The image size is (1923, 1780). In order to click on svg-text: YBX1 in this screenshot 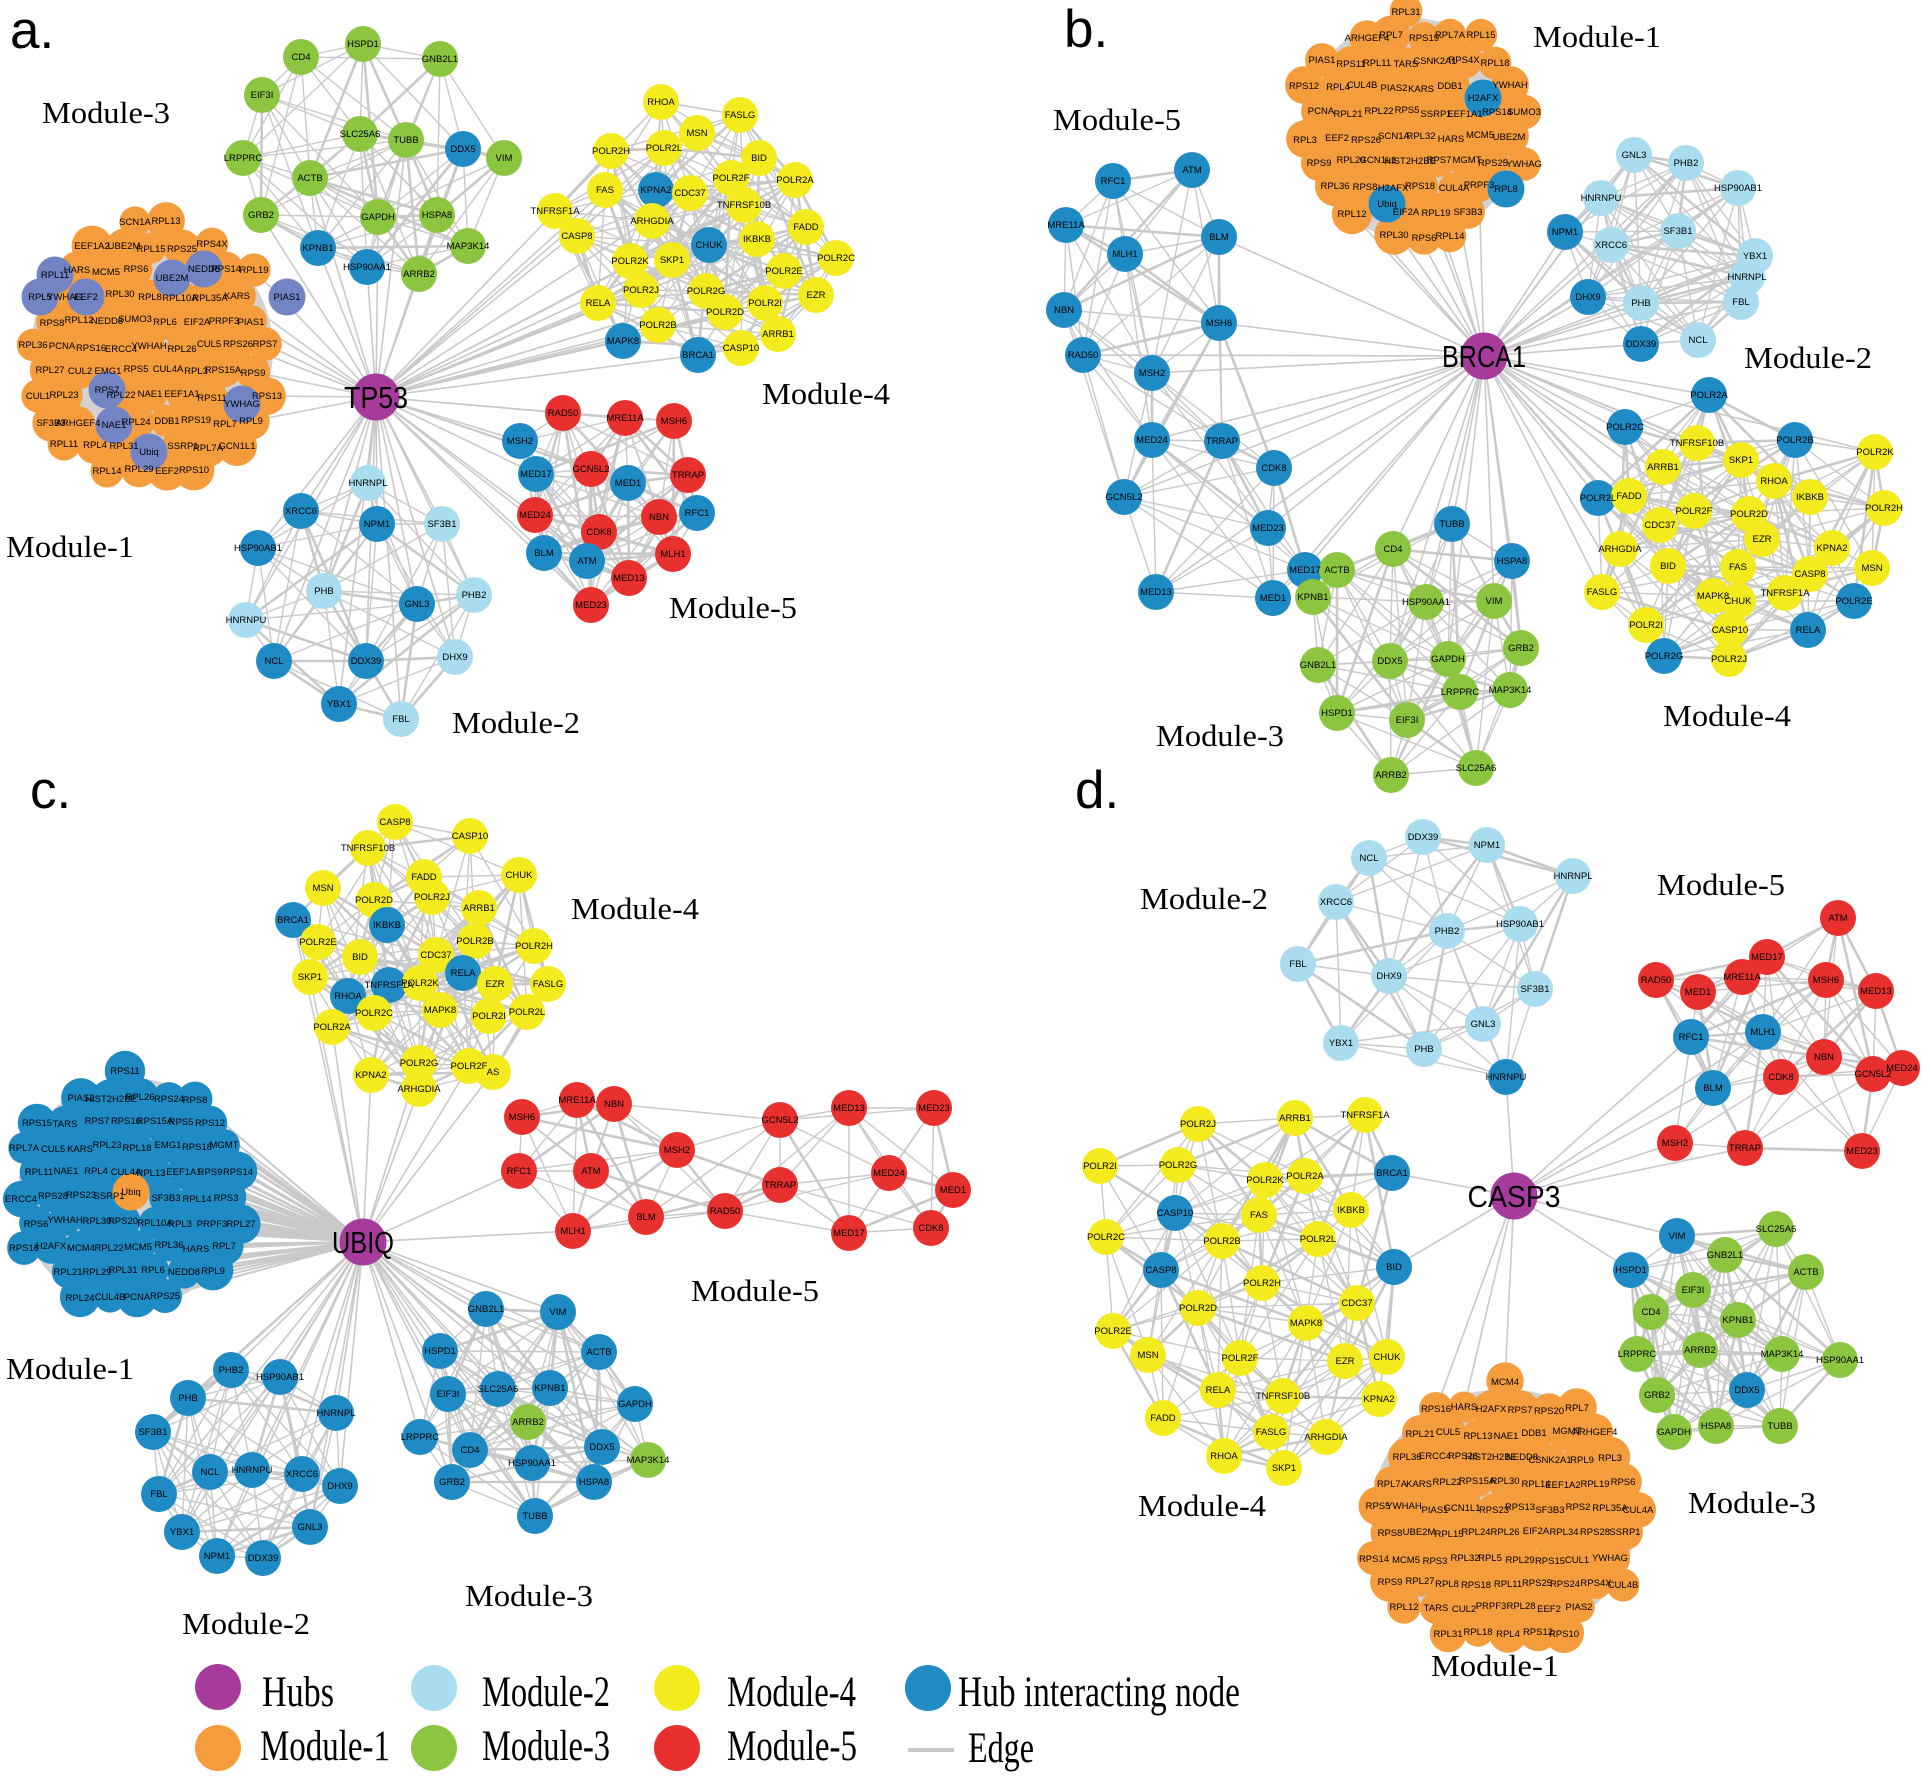, I will do `click(1341, 1043)`.